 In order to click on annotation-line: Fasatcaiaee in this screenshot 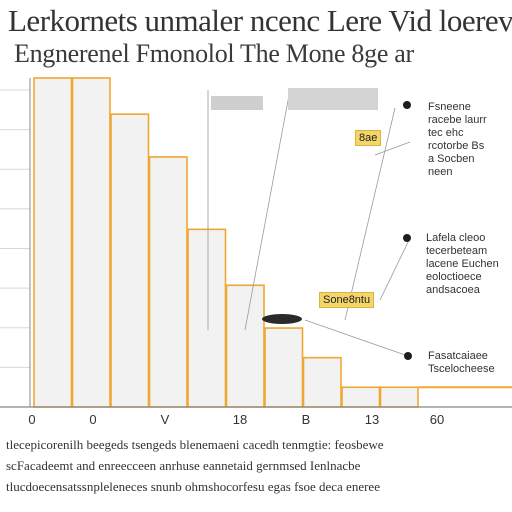, I will do `click(458, 356)`.